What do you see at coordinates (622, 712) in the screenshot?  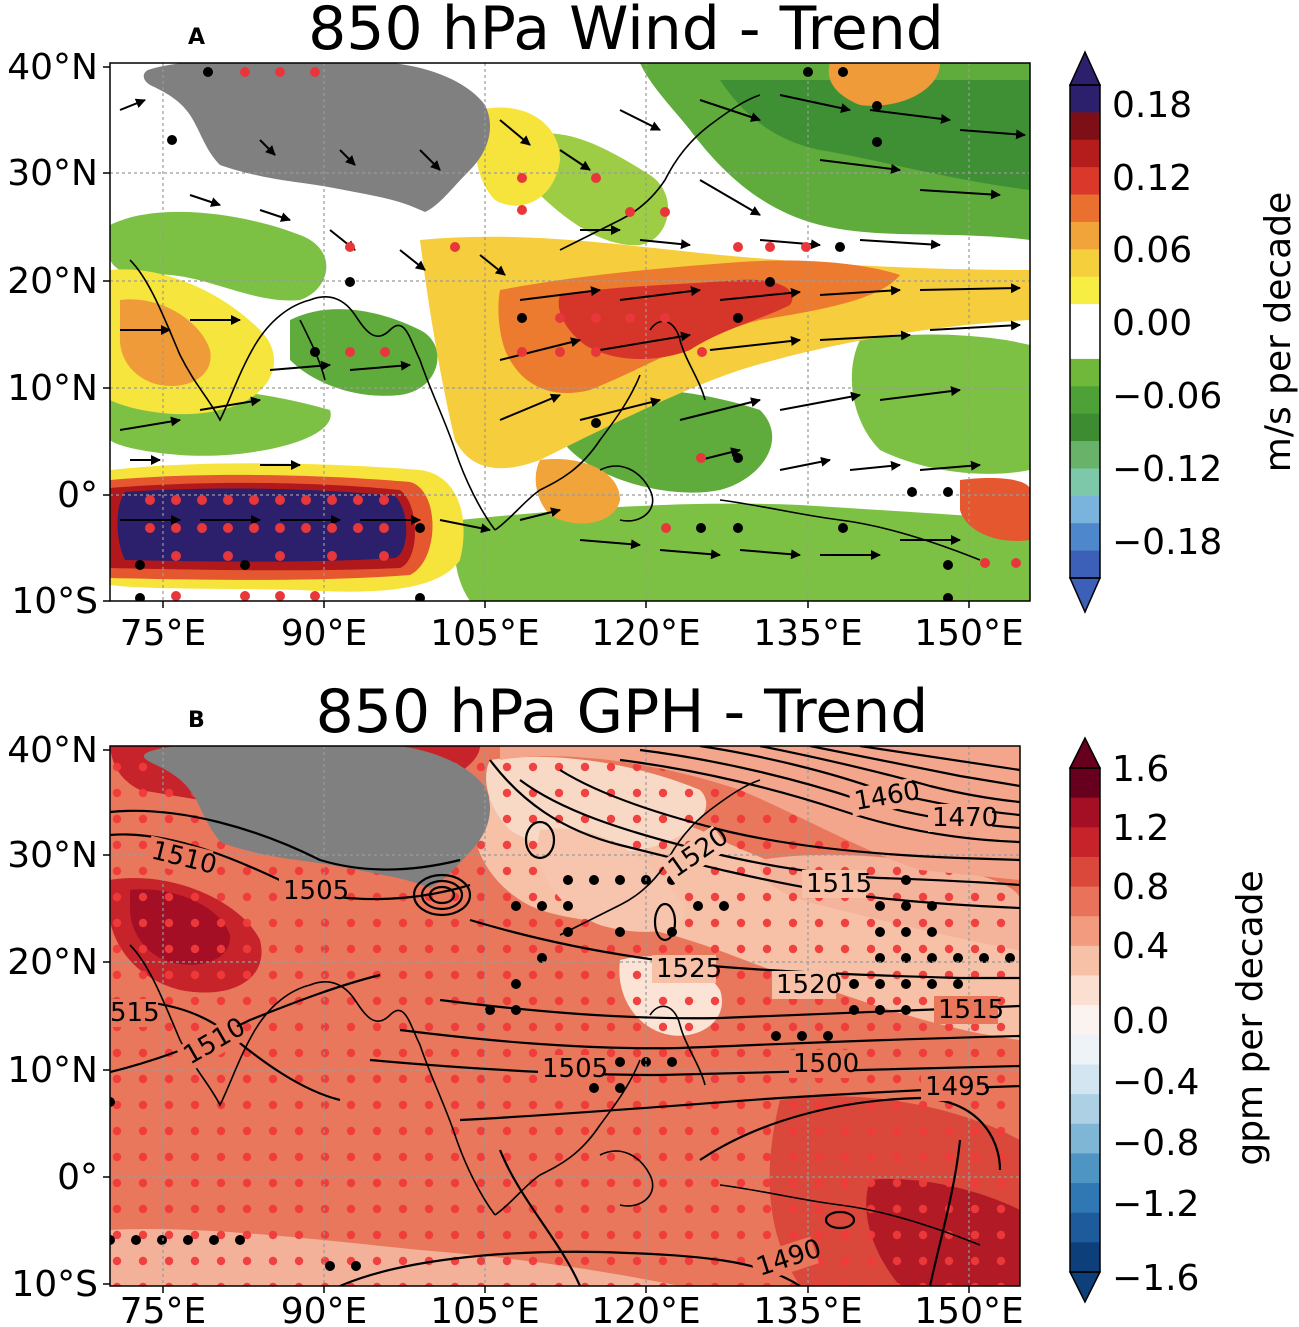 I see `panel-b-title: 850 hPa GPH - Trend` at bounding box center [622, 712].